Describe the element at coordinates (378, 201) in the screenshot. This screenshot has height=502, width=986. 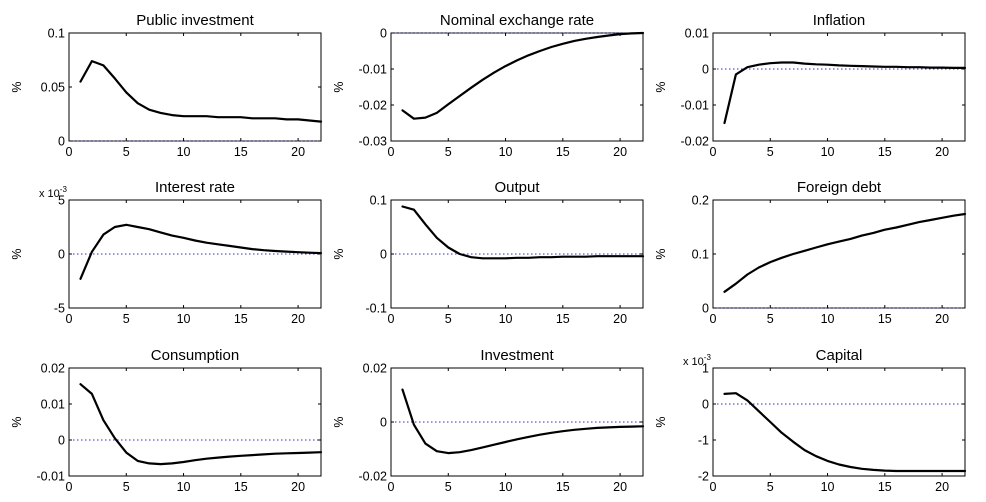
I see `panel-output-ytick-label: 0.1` at that location.